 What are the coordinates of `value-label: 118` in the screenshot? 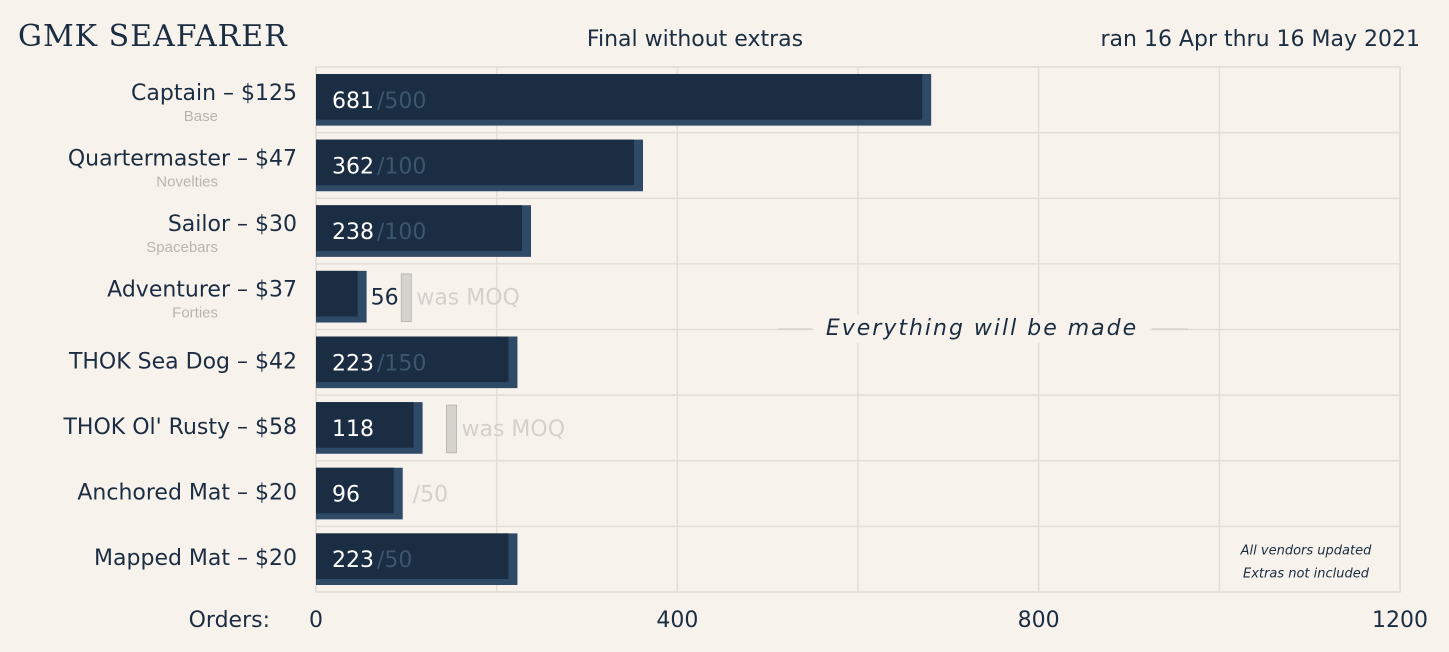 It's located at (353, 429).